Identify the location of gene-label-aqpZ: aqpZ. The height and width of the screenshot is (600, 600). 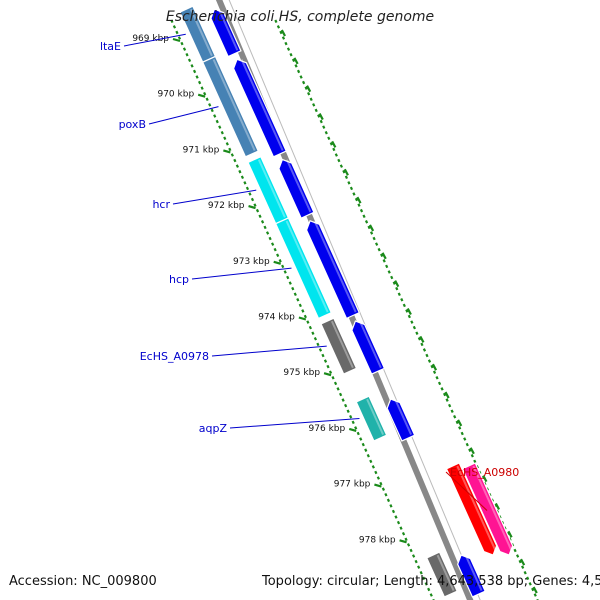
(213, 428).